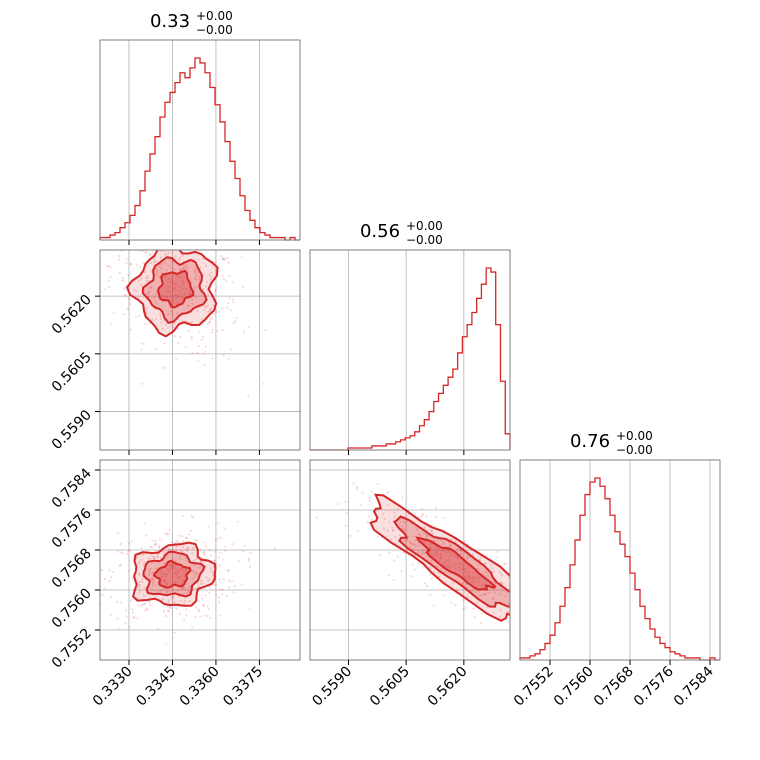  Describe the element at coordinates (574, 687) in the screenshot. I see `x-tick-label: 0.7560` at that location.